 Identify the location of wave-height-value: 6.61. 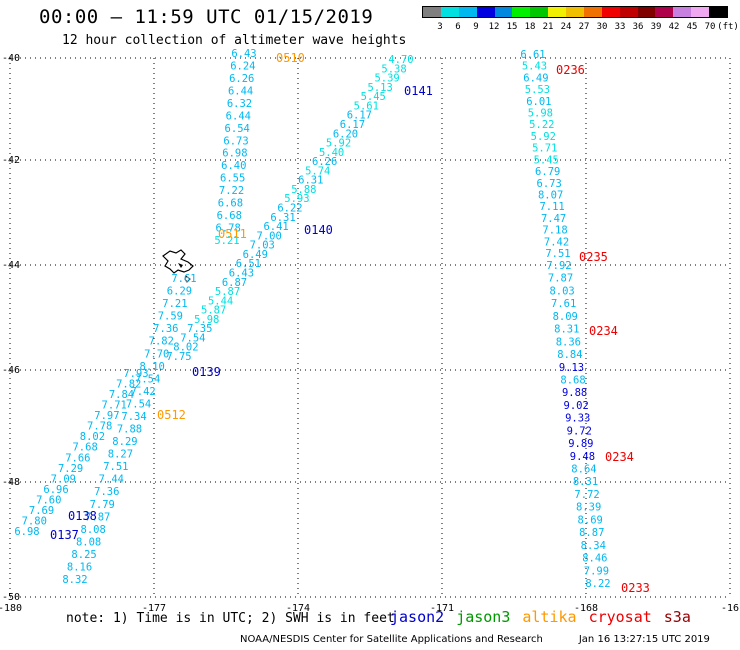
(532, 55).